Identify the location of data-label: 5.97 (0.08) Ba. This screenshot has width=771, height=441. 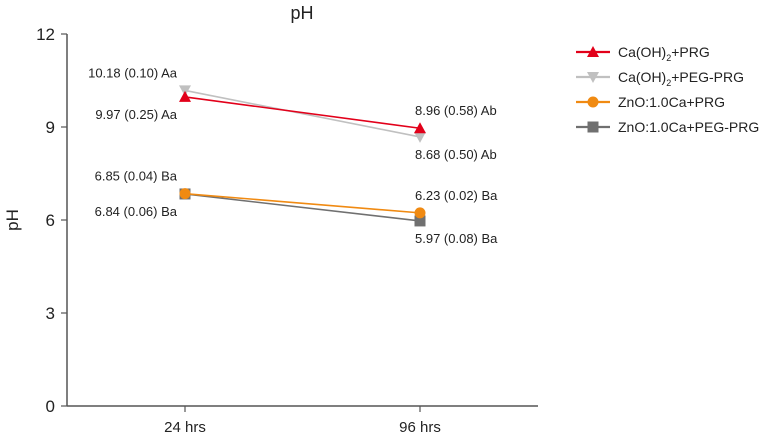
(456, 238).